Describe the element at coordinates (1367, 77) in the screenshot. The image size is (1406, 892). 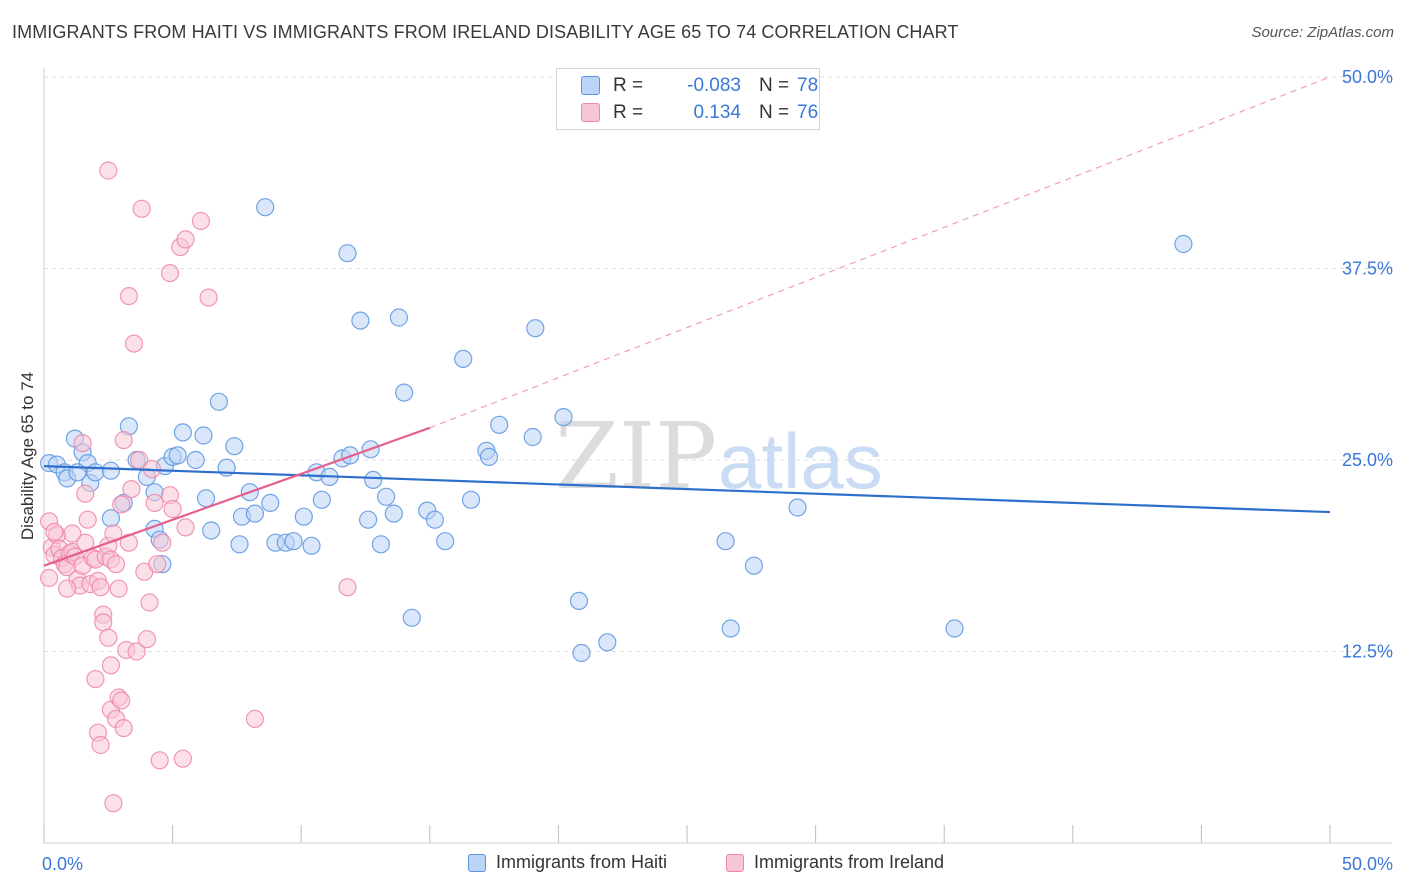
I see `y-tick-label-3: 50.0%` at that location.